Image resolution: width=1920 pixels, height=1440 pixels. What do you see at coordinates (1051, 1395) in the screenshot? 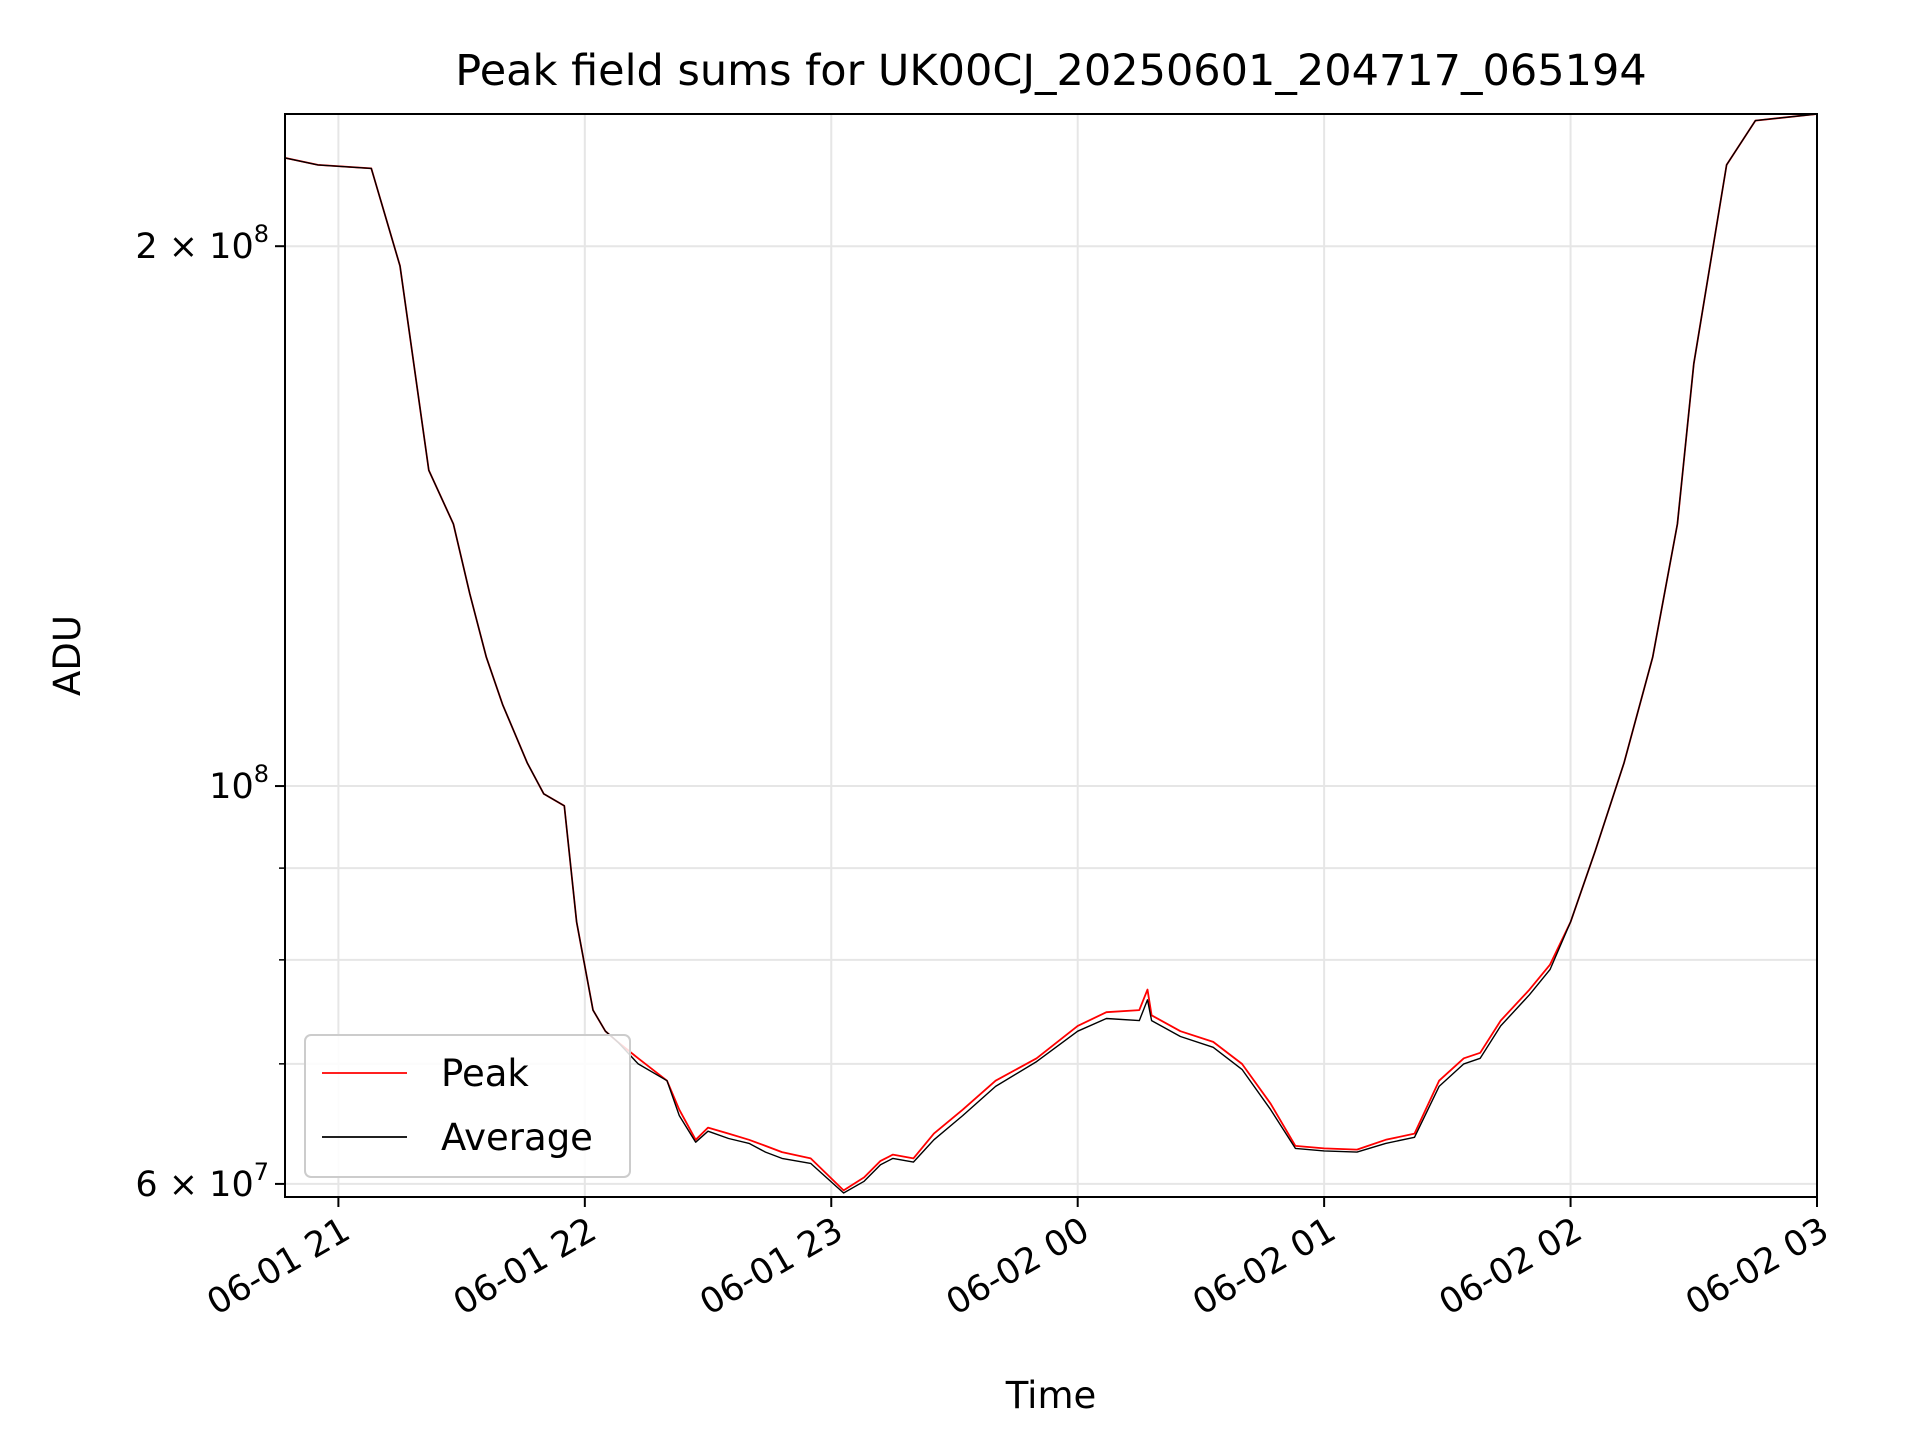
I see `x-axis-title: Time` at bounding box center [1051, 1395].